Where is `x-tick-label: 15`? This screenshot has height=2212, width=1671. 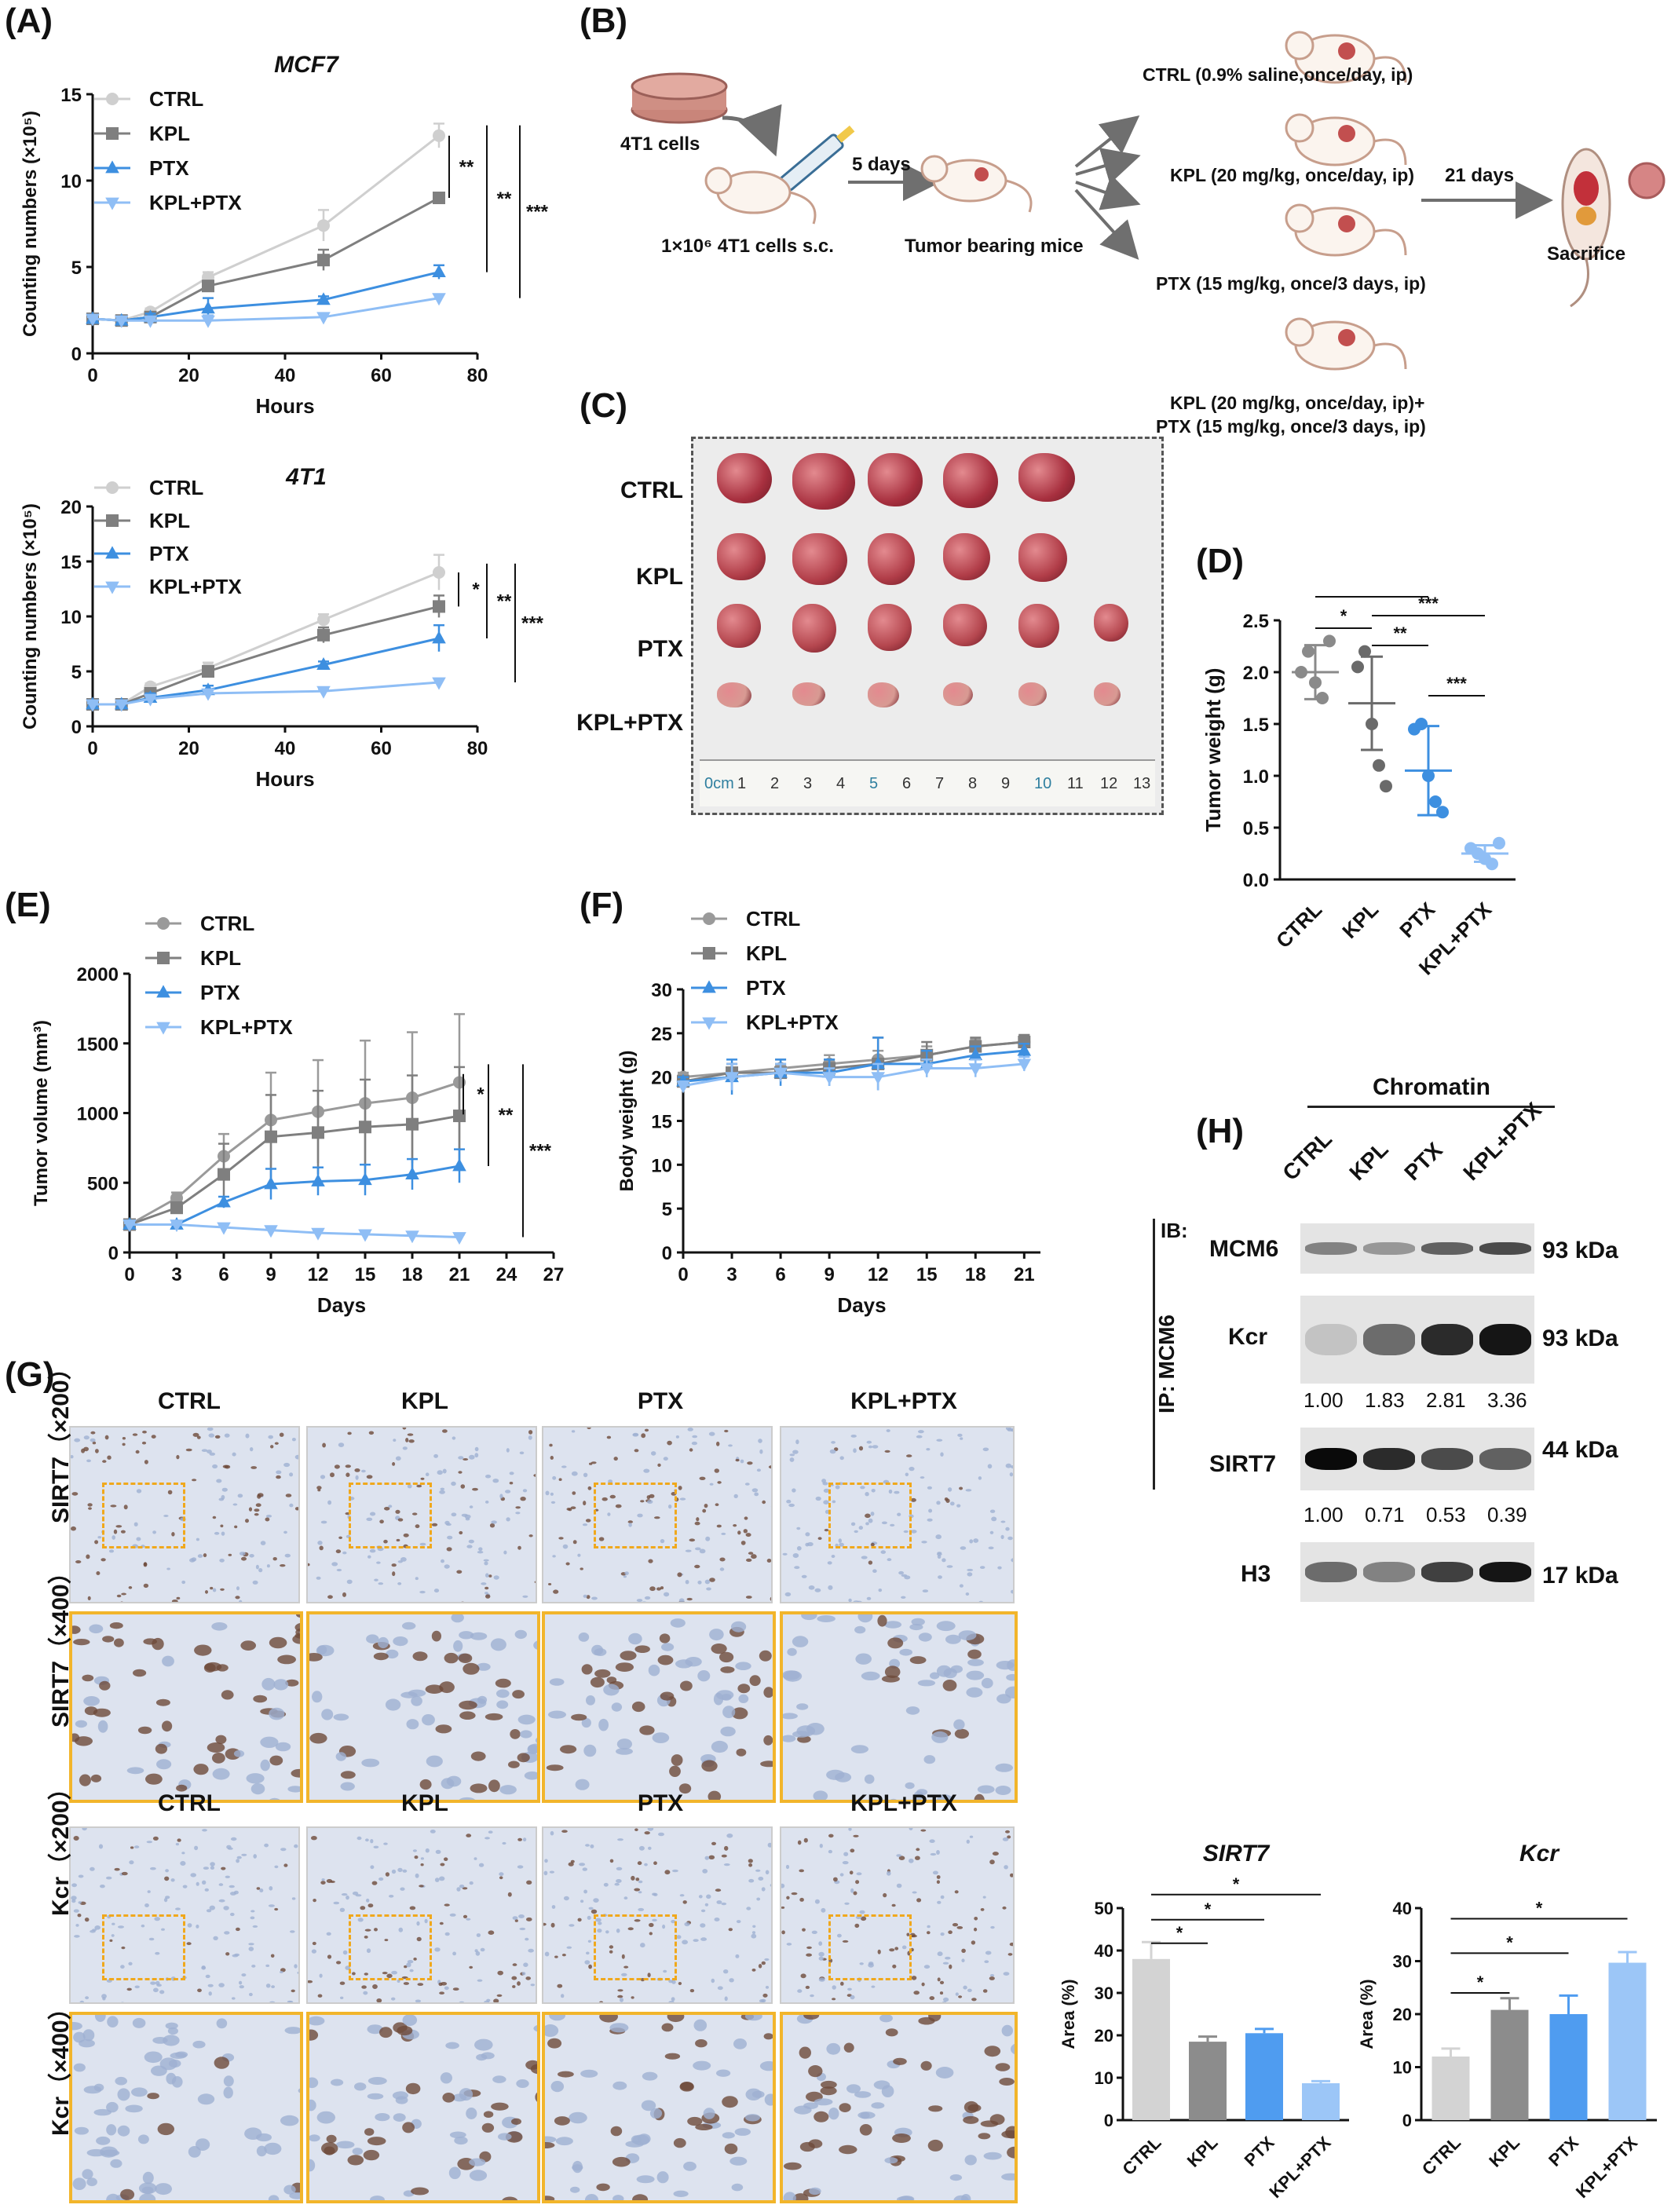
x-tick-label: 15 is located at coordinates (365, 1274).